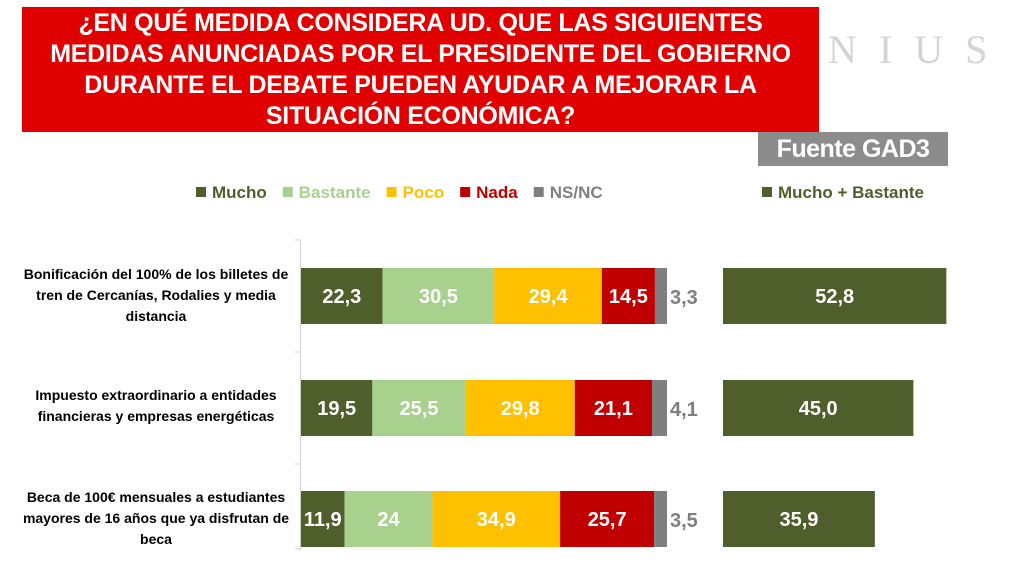 The height and width of the screenshot is (576, 1024). I want to click on data-label-nada-row3: 25,7, so click(607, 520).